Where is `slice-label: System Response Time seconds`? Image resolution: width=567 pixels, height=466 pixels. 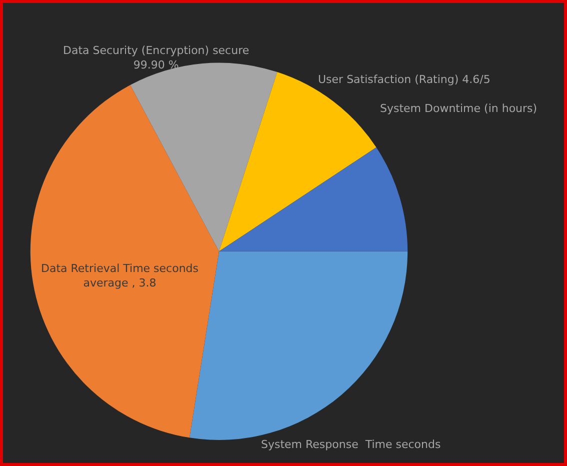
slice-label: System Response Time seconds is located at coordinates (351, 444).